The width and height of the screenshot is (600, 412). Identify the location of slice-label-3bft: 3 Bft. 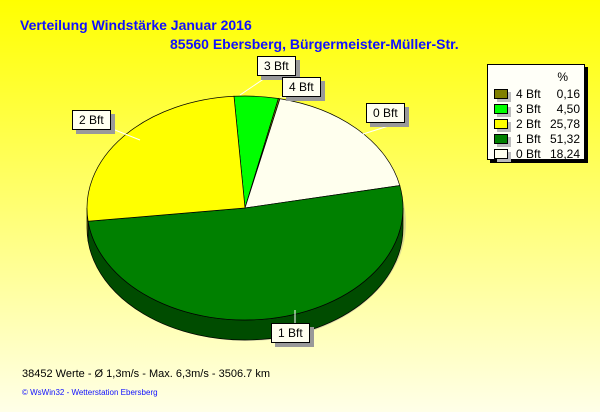
(276, 66).